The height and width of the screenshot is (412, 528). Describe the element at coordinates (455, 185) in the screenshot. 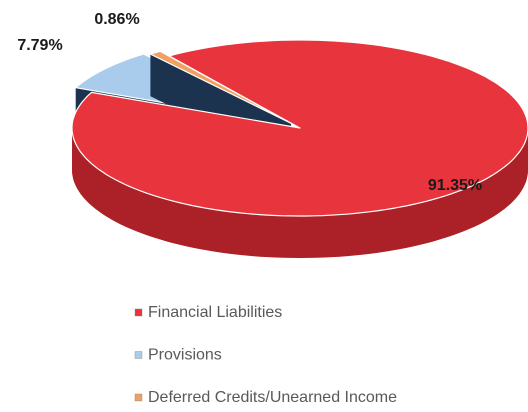

I see `data-label: 91.35%` at that location.